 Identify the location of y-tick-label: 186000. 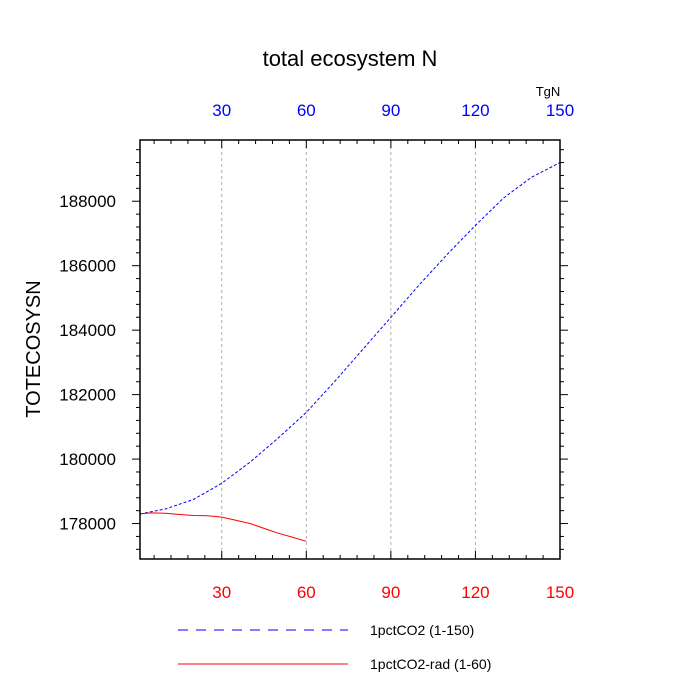
(87, 266).